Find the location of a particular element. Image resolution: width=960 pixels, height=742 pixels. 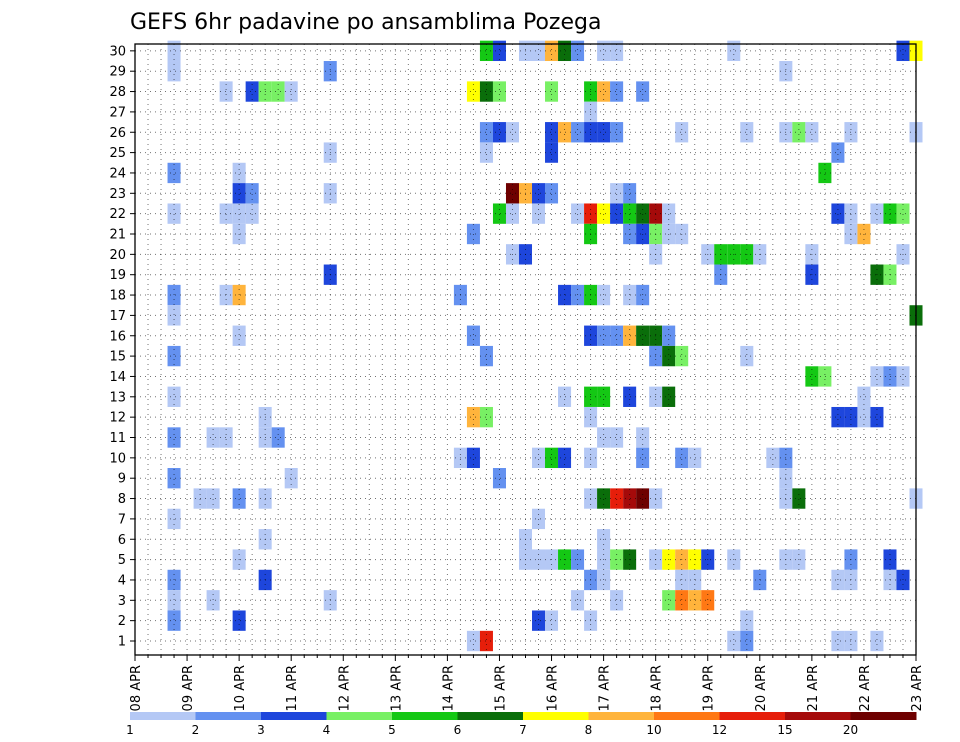

y-tick-label: 23 is located at coordinates (117, 194).